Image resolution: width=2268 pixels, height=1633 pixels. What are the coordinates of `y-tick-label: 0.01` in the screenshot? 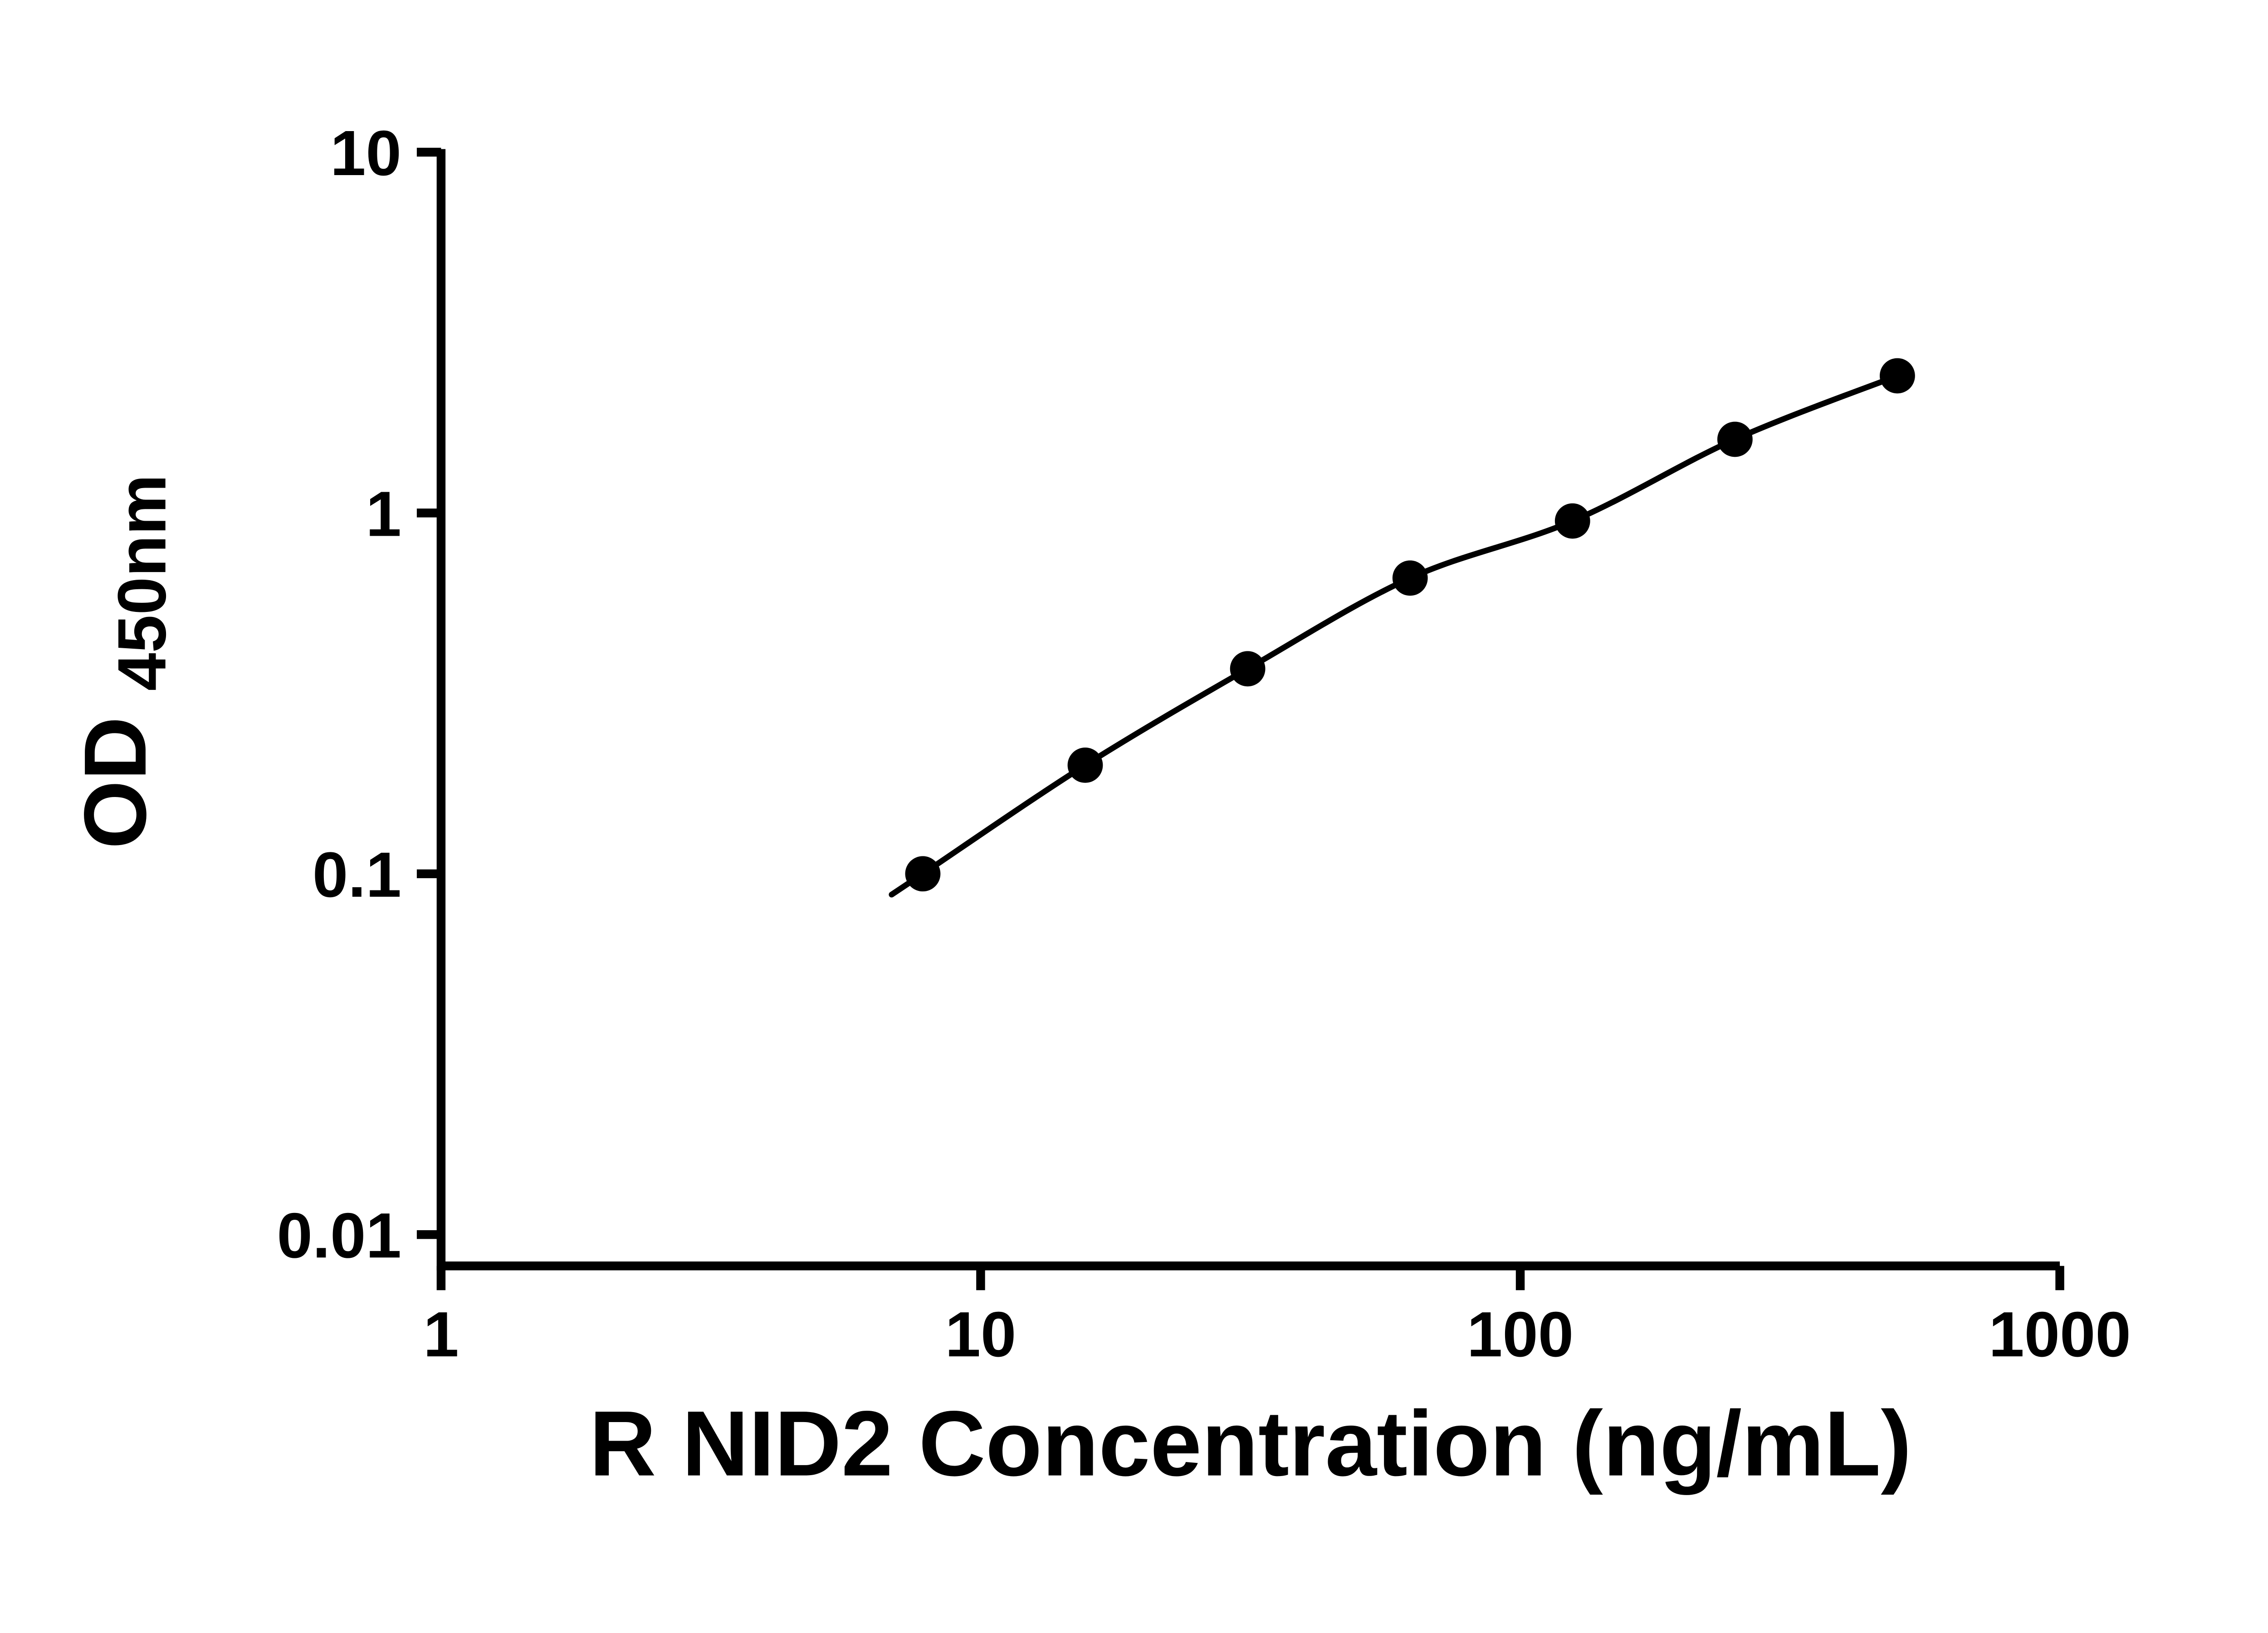 It's located at (339, 1235).